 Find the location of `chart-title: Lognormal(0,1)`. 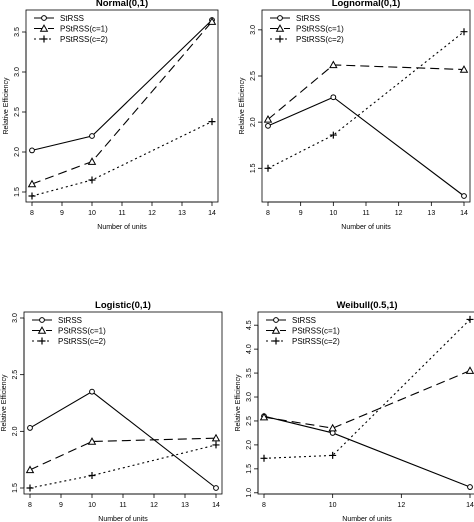

chart-title: Lognormal(0,1) is located at coordinates (366, 4).